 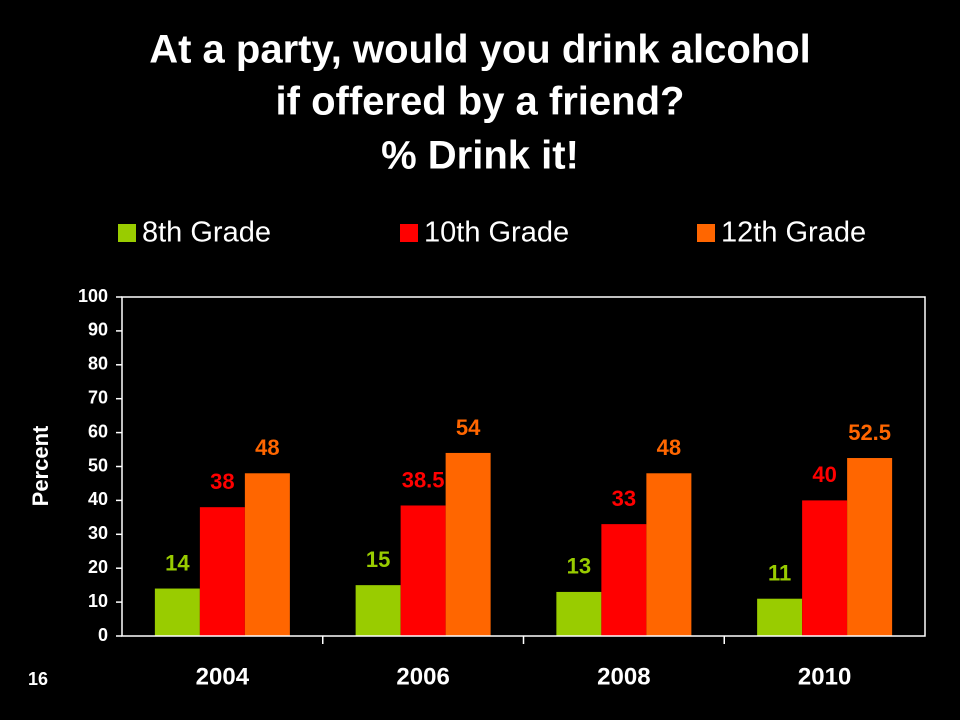 What do you see at coordinates (624, 498) in the screenshot?
I see `data-label: 33` at bounding box center [624, 498].